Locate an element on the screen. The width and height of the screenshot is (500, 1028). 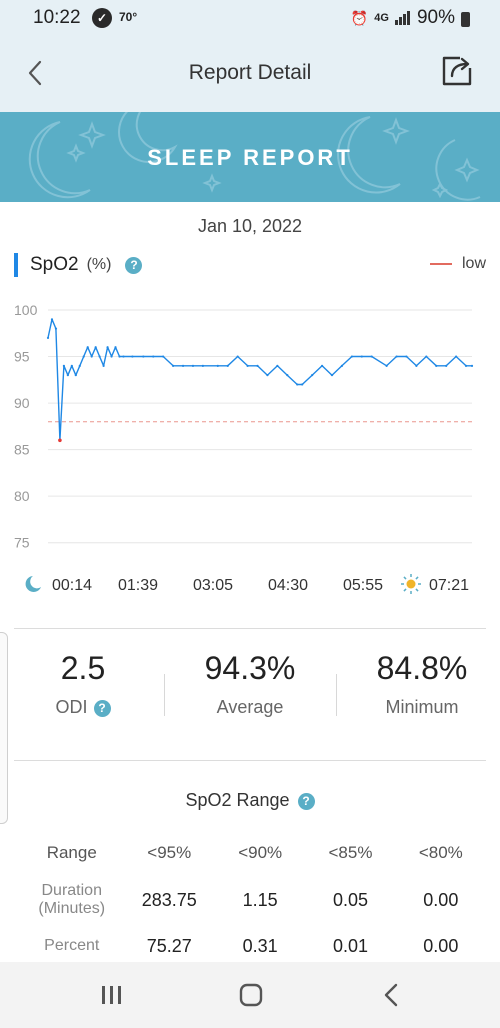
back-nav-icon is located at coordinates (391, 995).